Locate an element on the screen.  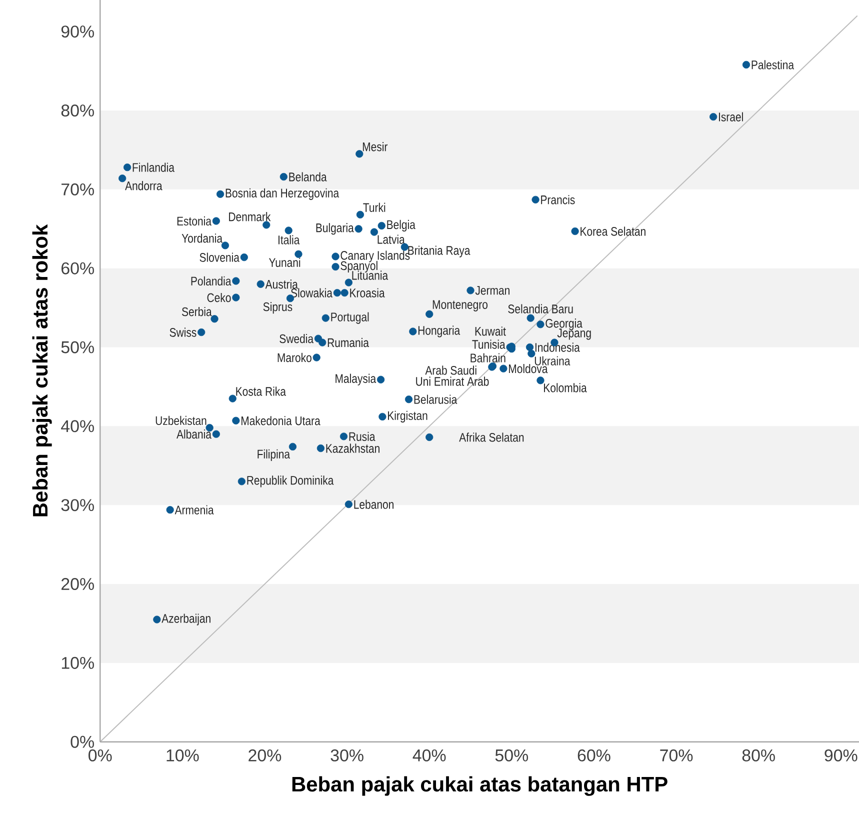
annotation: Georgia is located at coordinates (564, 324).